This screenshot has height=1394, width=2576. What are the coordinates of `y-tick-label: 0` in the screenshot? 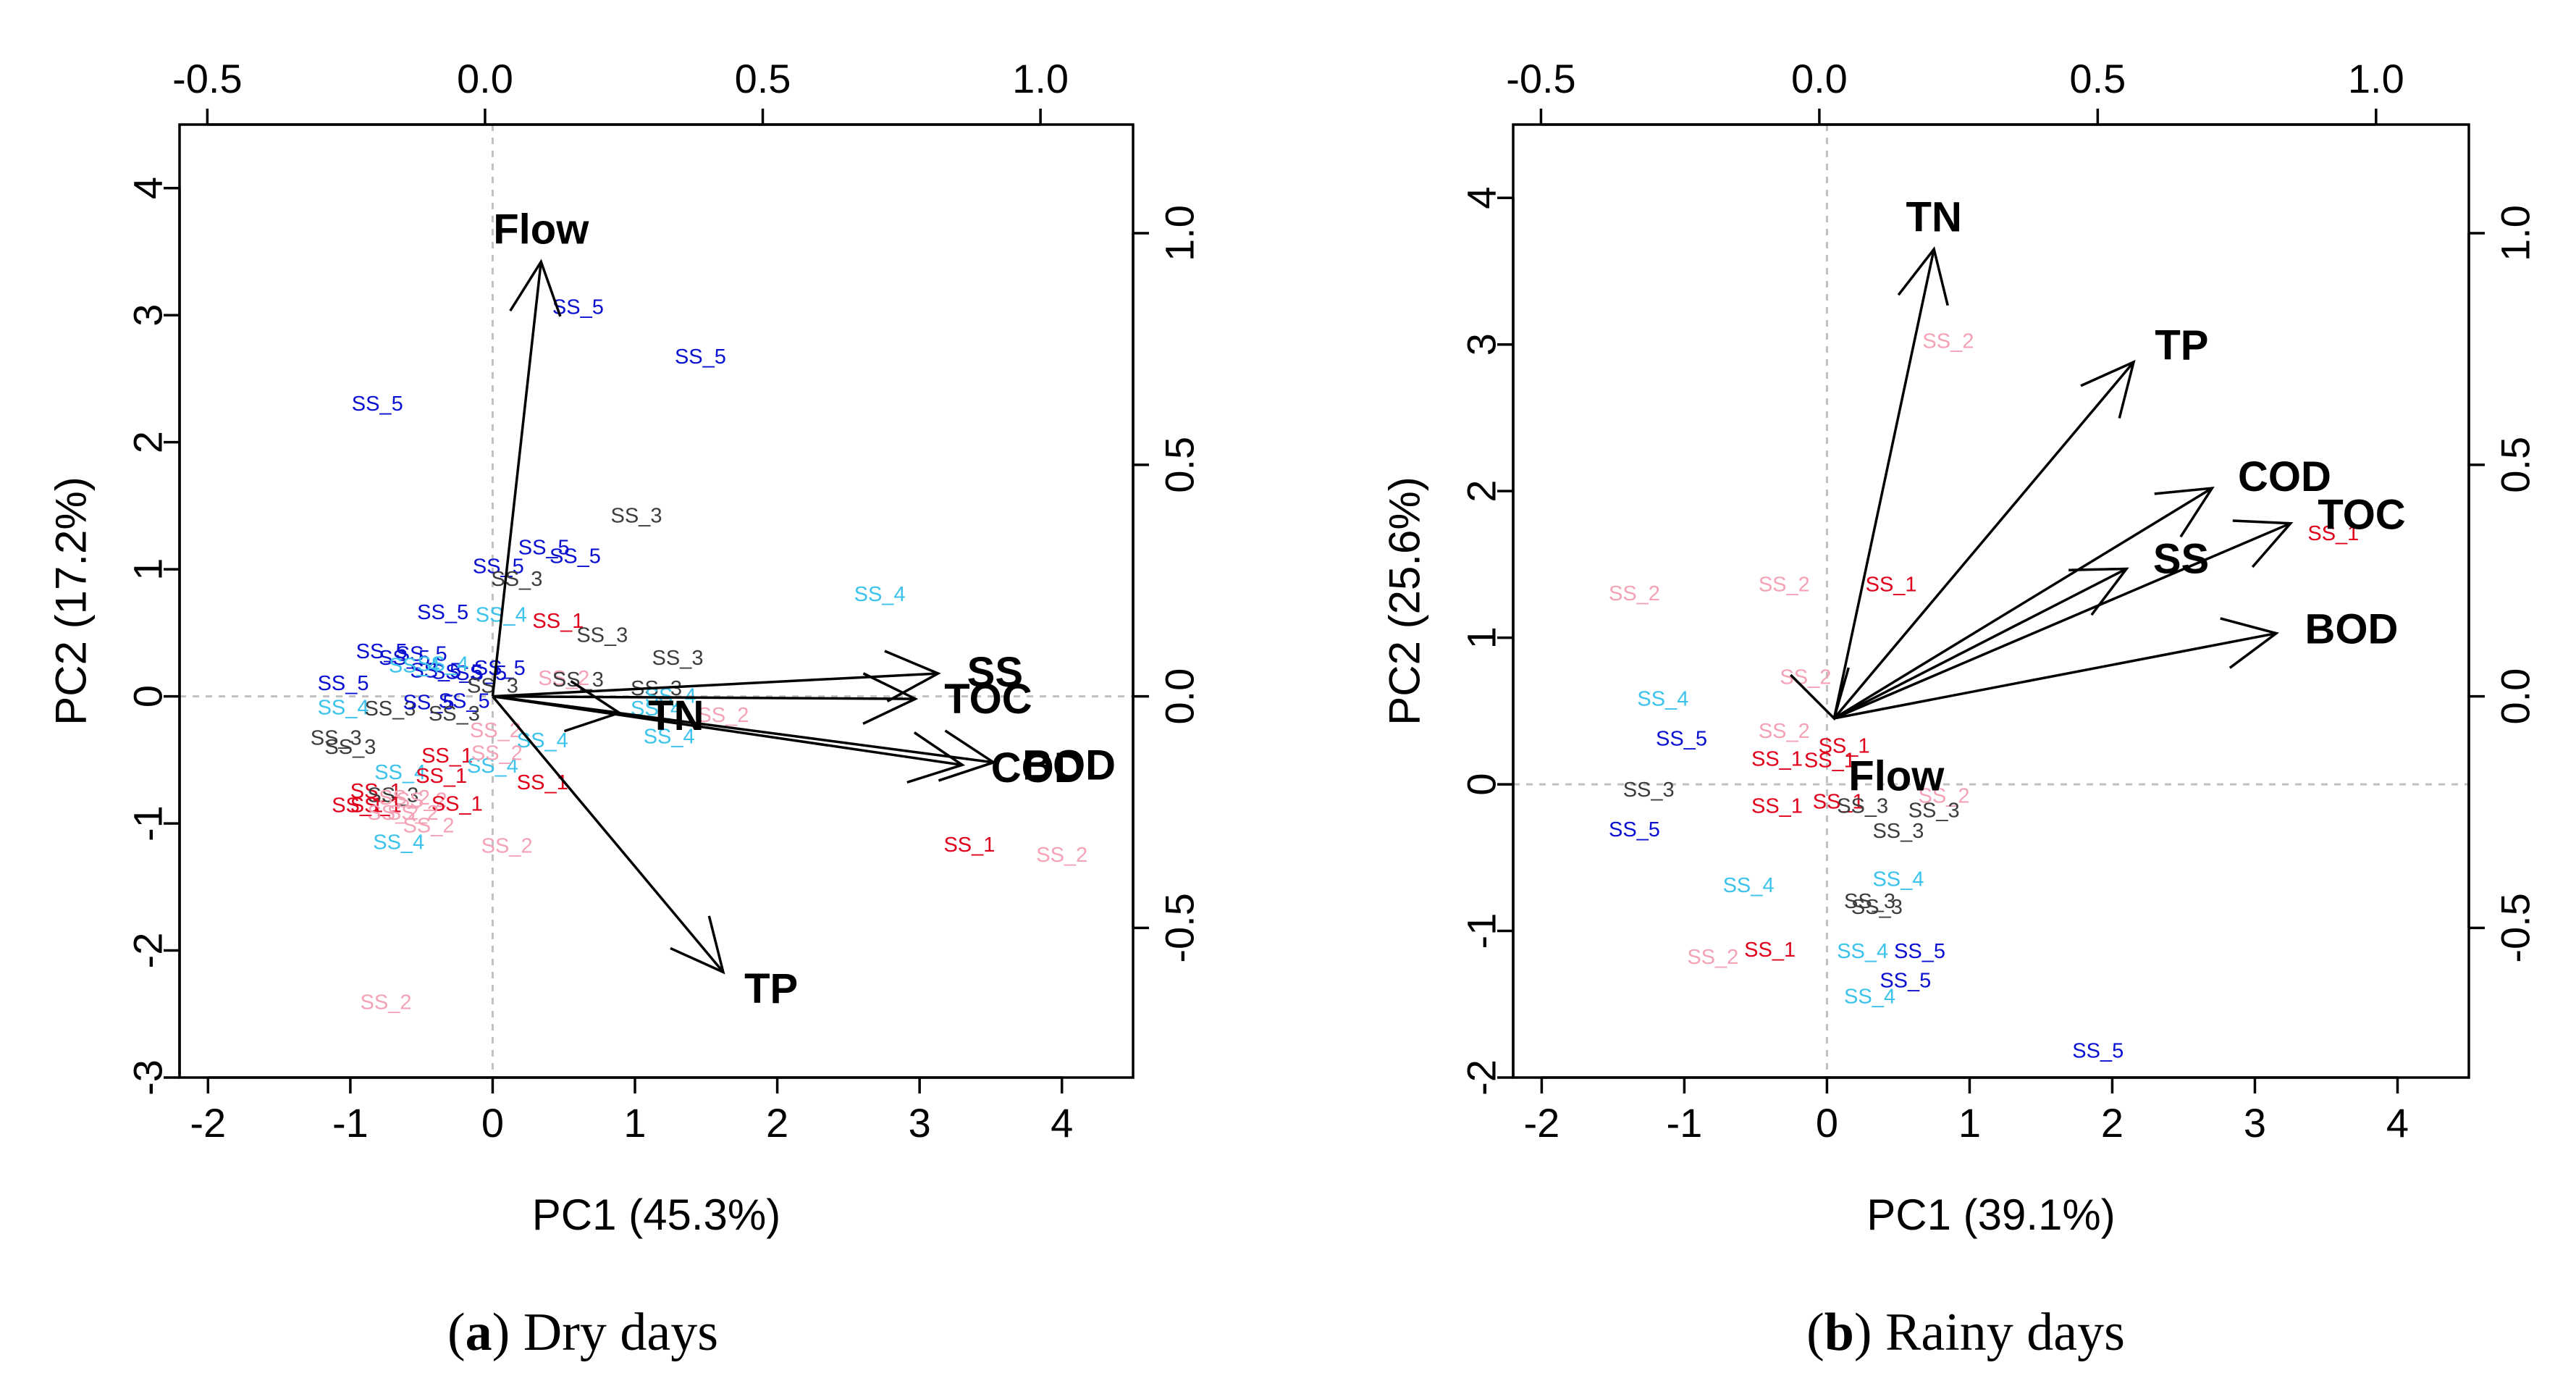 It's located at (148, 696).